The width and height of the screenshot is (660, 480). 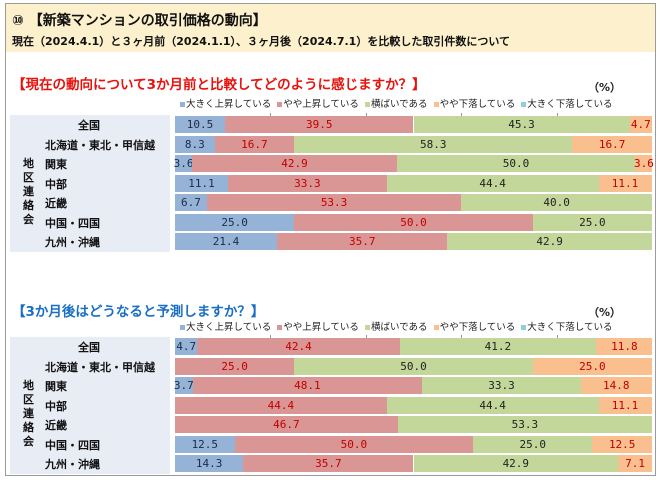 I want to click on category-label: 近畿, so click(x=56, y=203).